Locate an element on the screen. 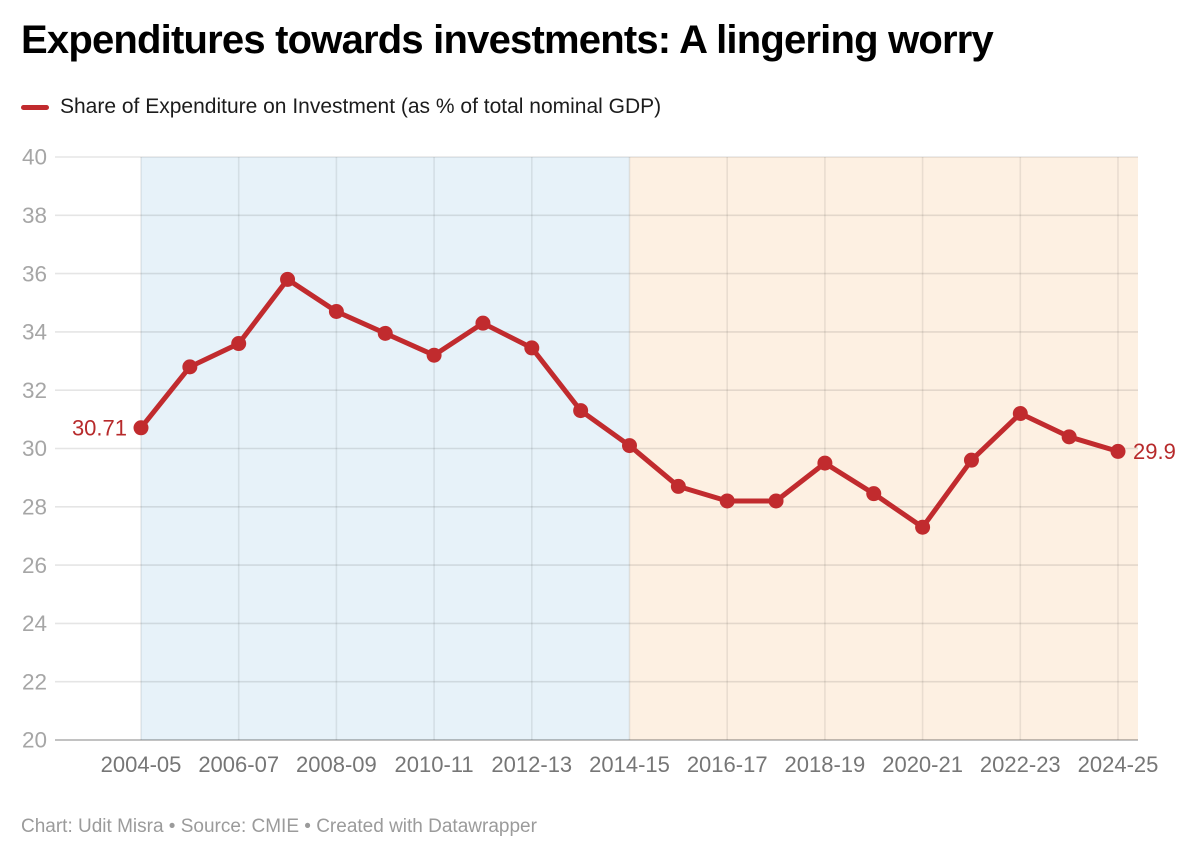 The image size is (1200, 861). y-tick-label: 26 is located at coordinates (34, 565).